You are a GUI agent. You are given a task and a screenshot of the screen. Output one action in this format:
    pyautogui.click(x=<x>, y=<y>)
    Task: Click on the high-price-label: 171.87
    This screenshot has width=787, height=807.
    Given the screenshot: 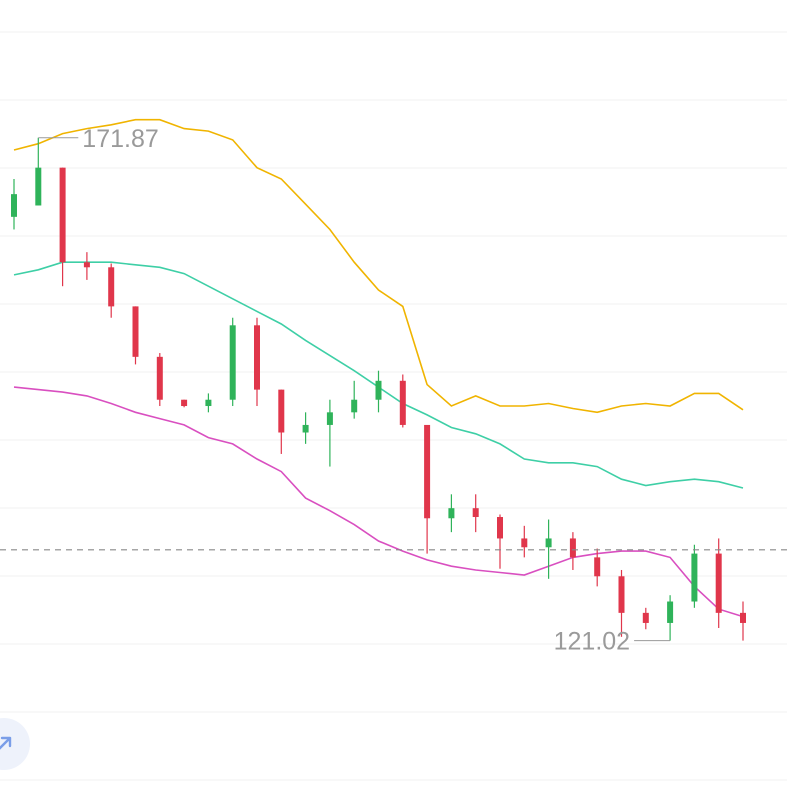 What is the action you would take?
    pyautogui.click(x=120, y=139)
    